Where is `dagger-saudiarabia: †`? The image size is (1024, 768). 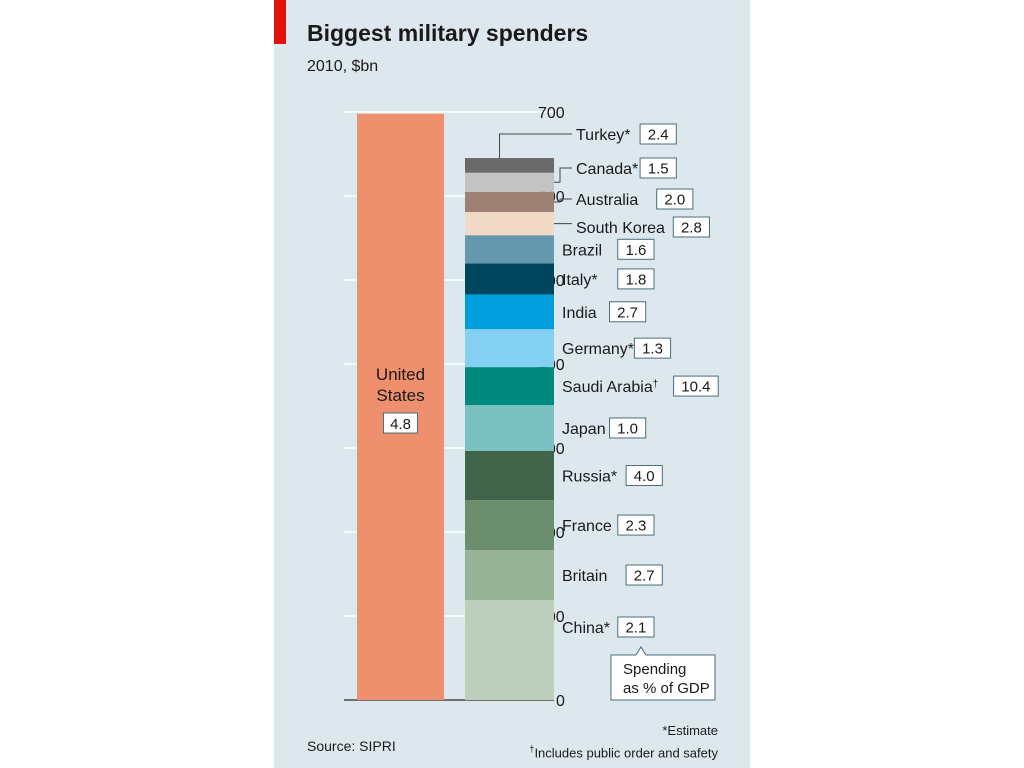 dagger-saudiarabia: † is located at coordinates (656, 384).